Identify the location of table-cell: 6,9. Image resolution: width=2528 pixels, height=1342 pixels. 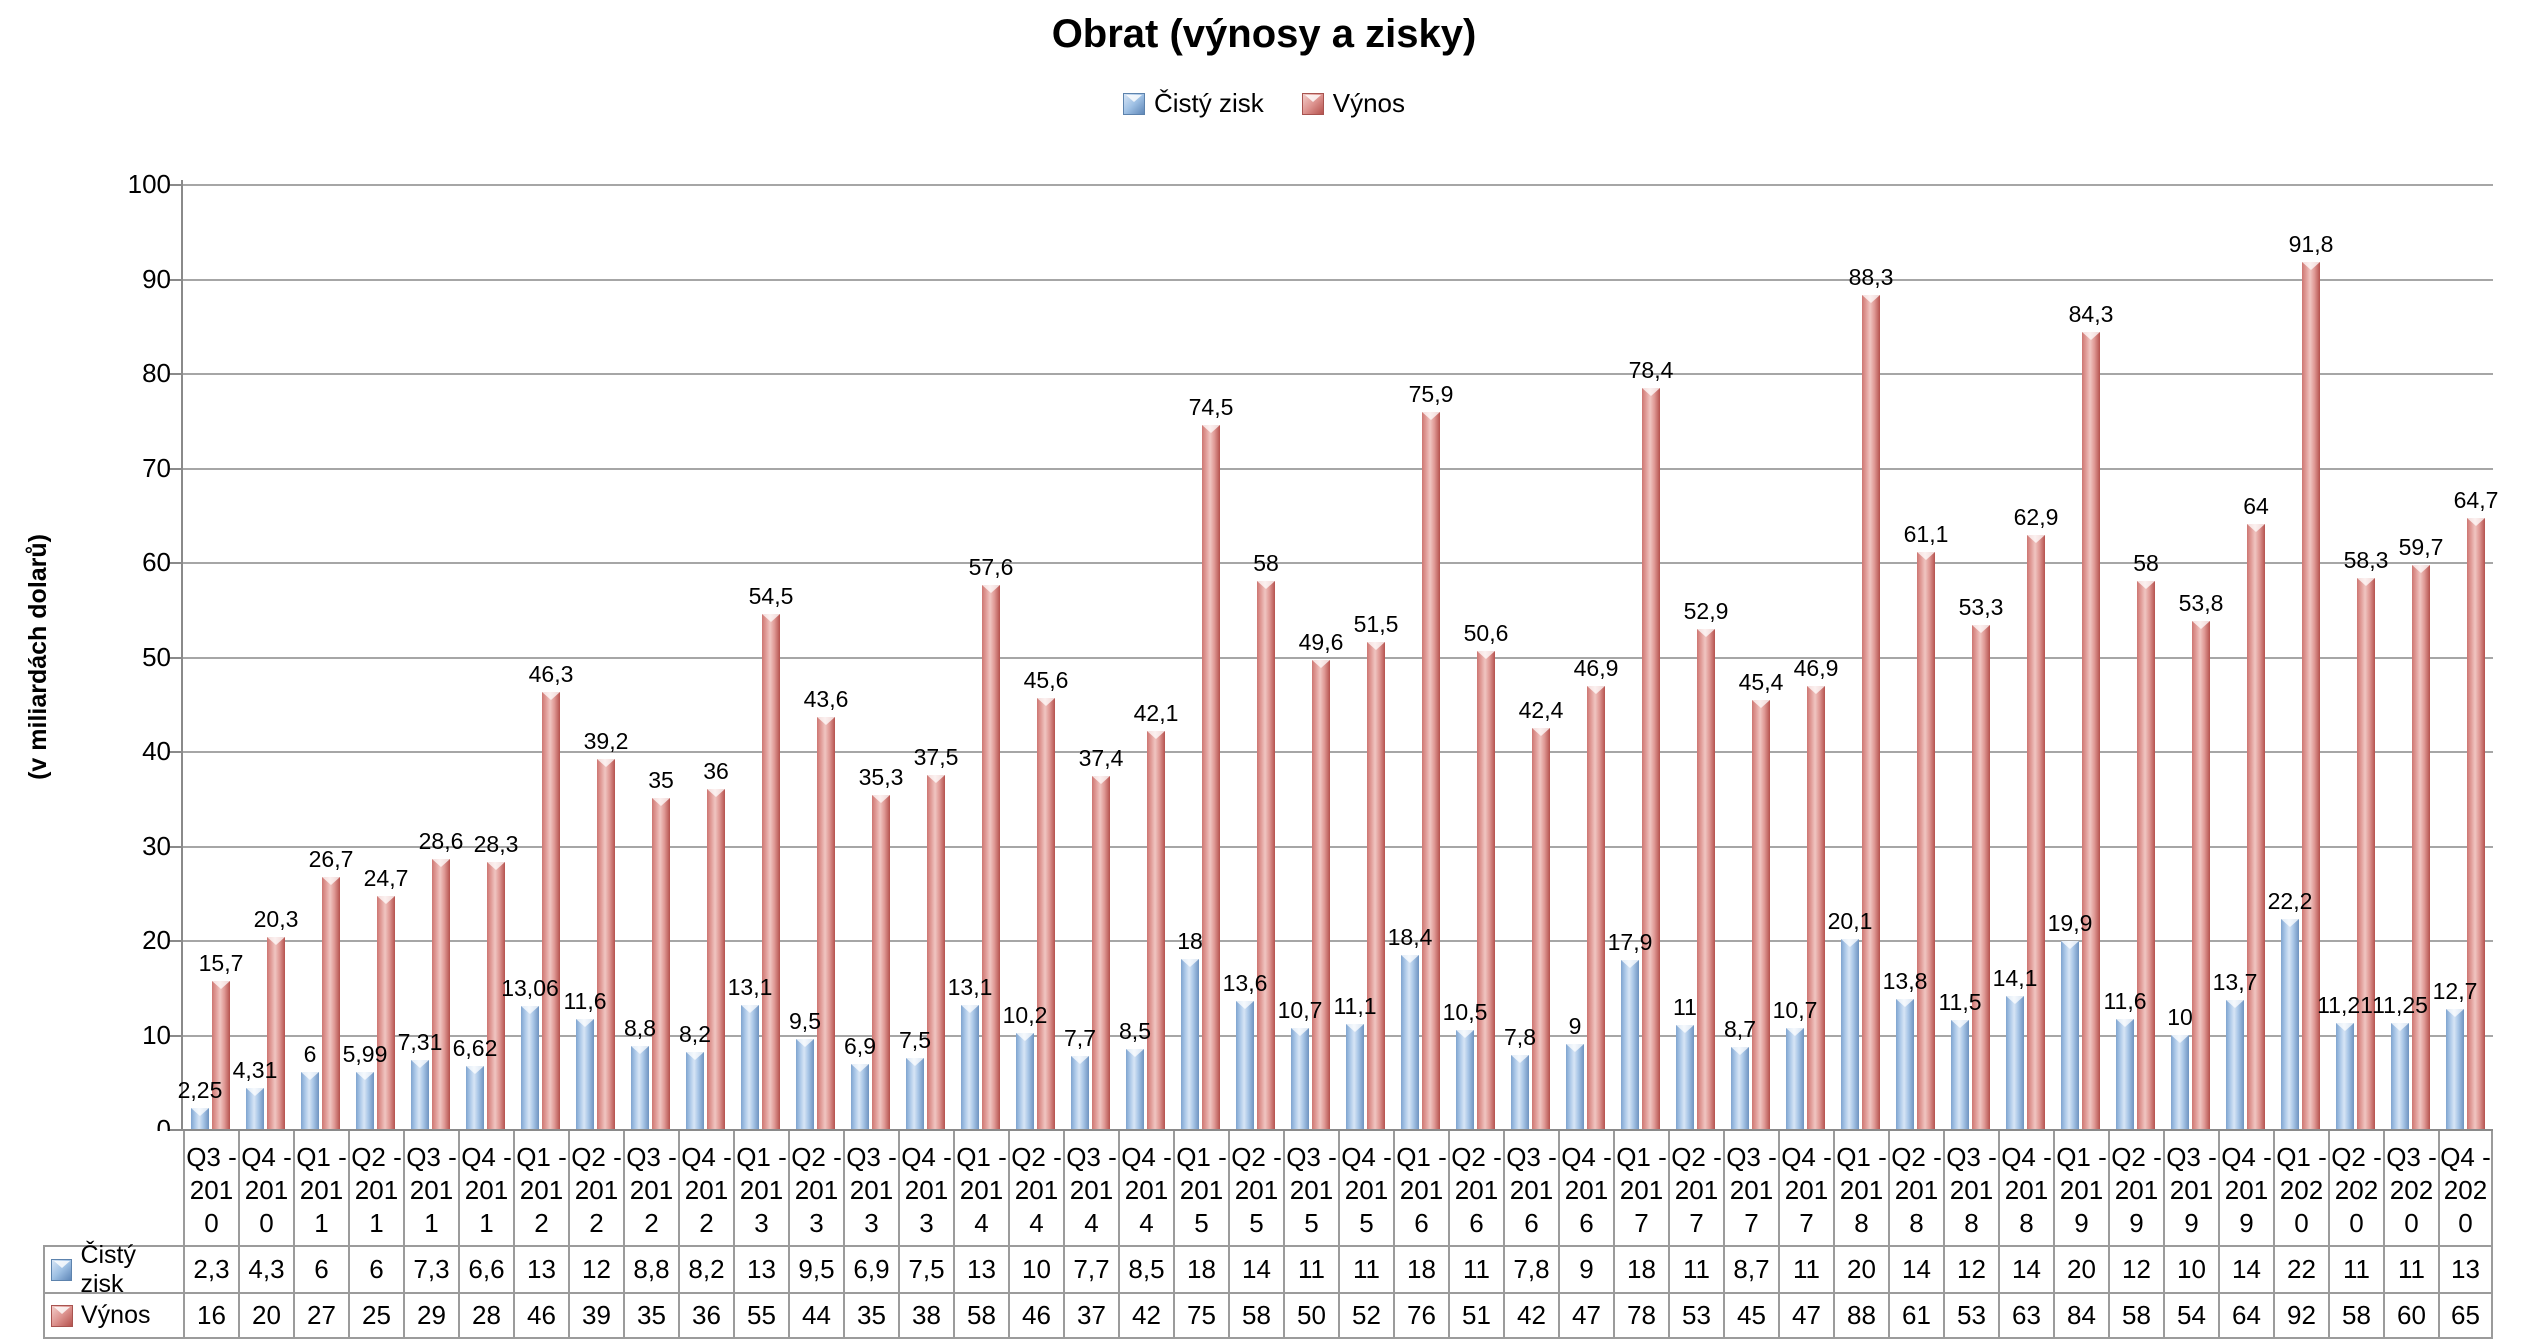
(870, 1268).